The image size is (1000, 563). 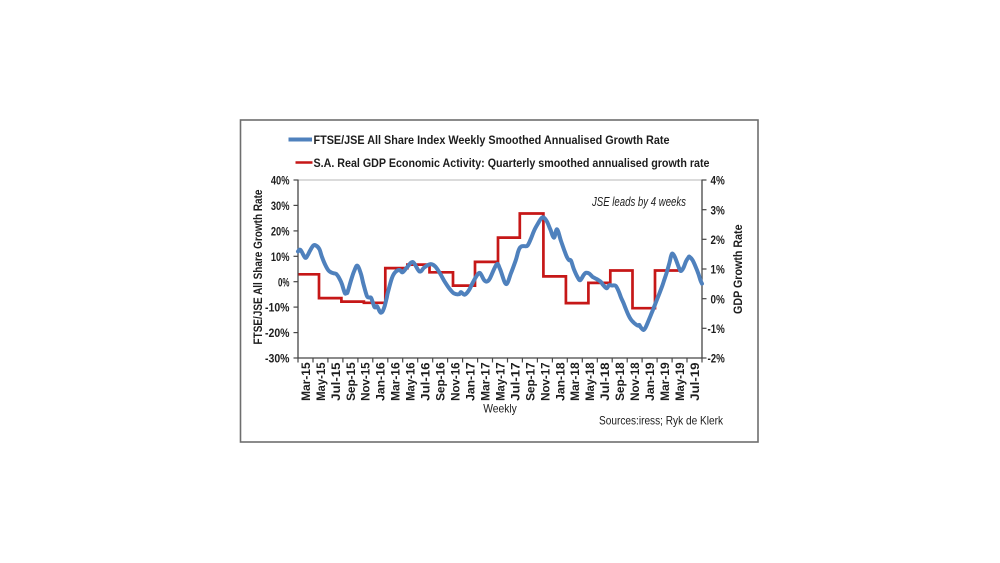 I want to click on svg-text: 10%, so click(x=280, y=257).